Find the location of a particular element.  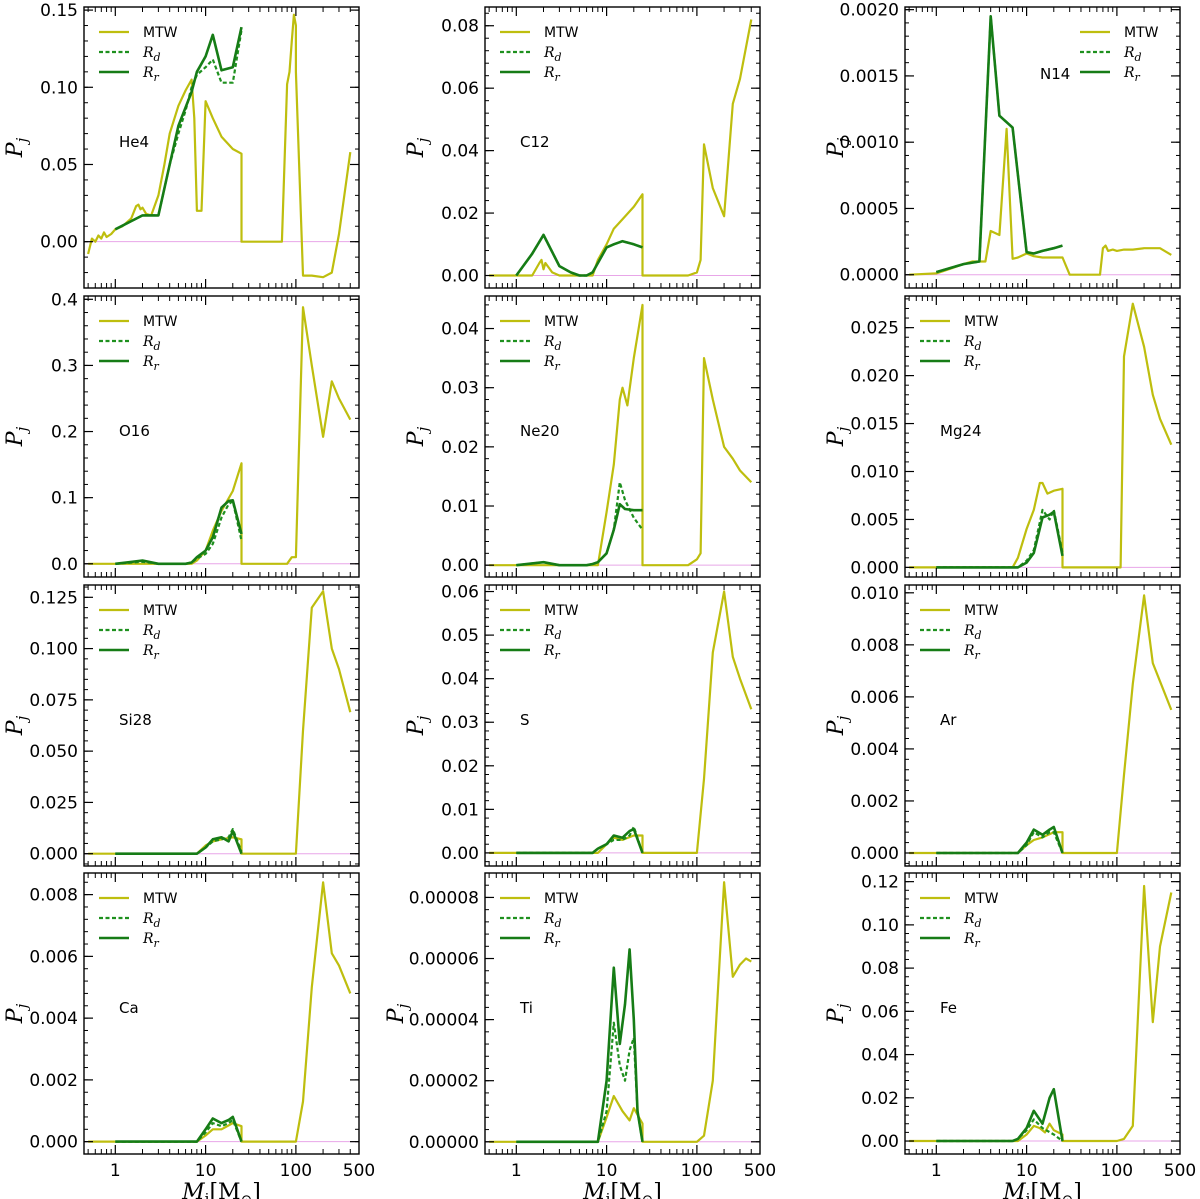

y-tick-label: 0.005 is located at coordinates (874, 520).